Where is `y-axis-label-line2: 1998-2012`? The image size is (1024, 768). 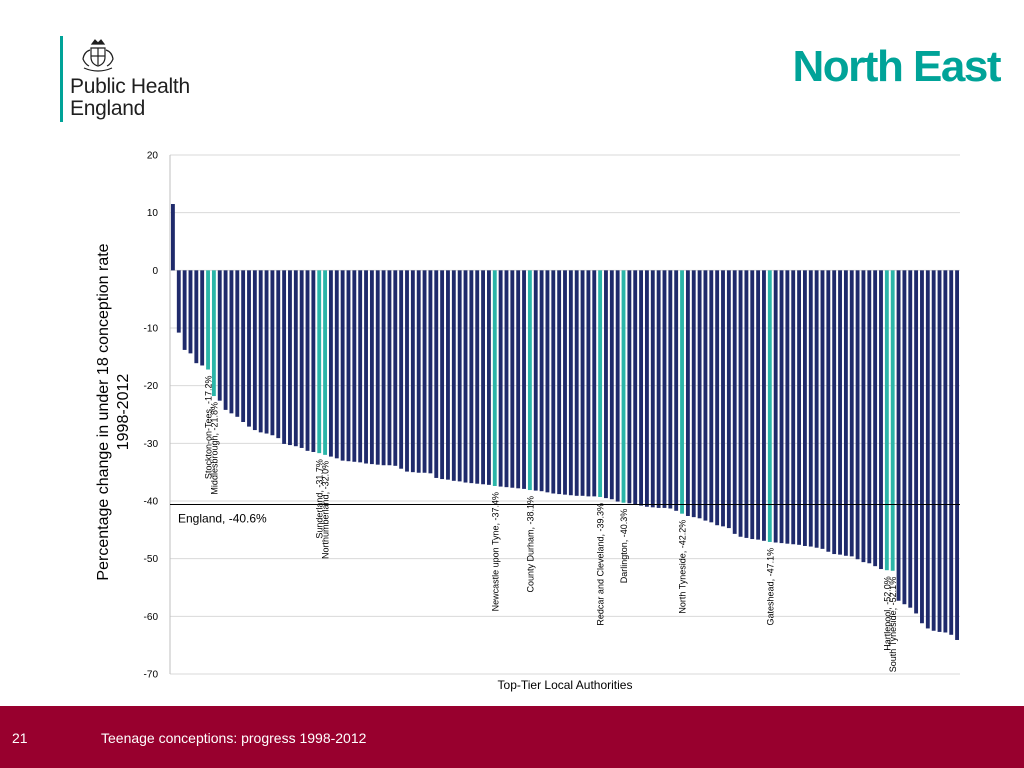 y-axis-label-line2: 1998-2012 is located at coordinates (123, 412).